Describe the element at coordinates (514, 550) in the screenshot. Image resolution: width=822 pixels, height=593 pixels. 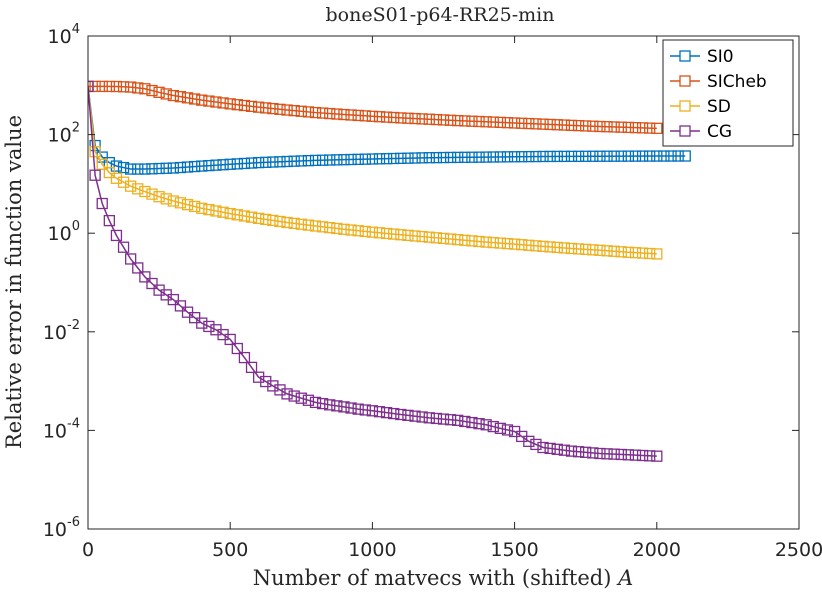
I see `x-tick-label: 1500` at that location.